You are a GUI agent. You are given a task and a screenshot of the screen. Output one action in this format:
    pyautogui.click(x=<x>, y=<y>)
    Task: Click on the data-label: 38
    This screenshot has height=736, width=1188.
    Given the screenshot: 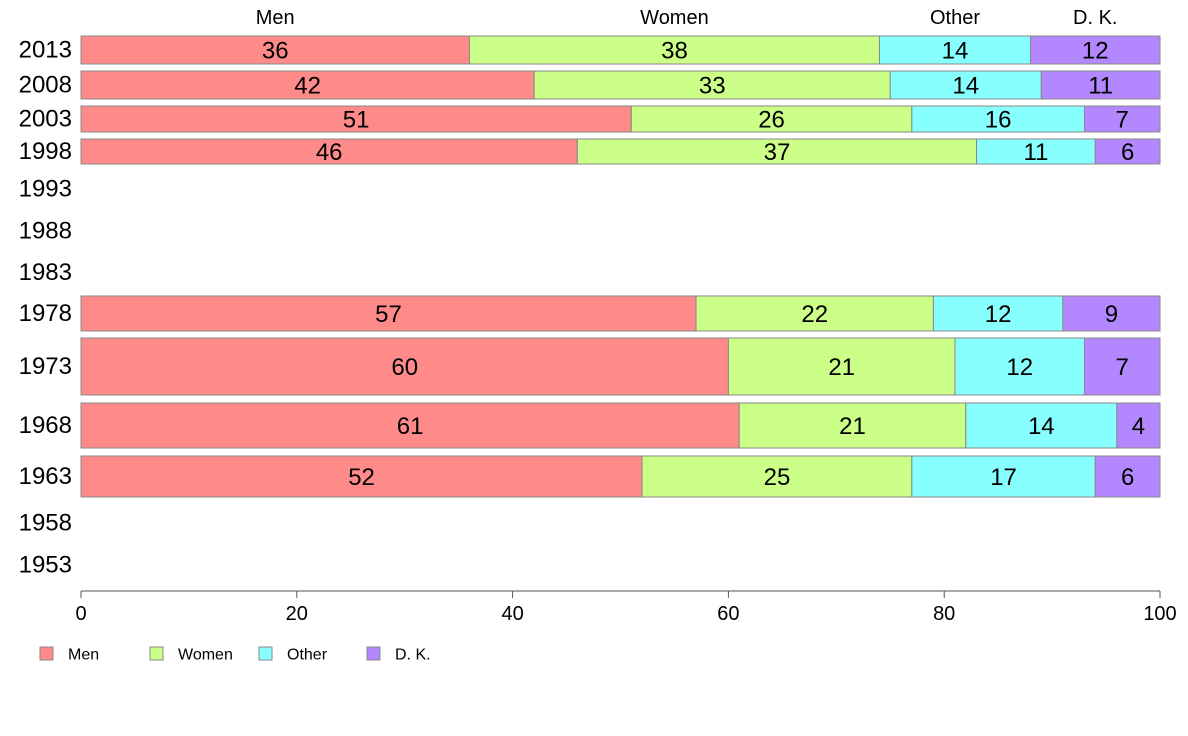 What is the action you would take?
    pyautogui.click(x=674, y=51)
    